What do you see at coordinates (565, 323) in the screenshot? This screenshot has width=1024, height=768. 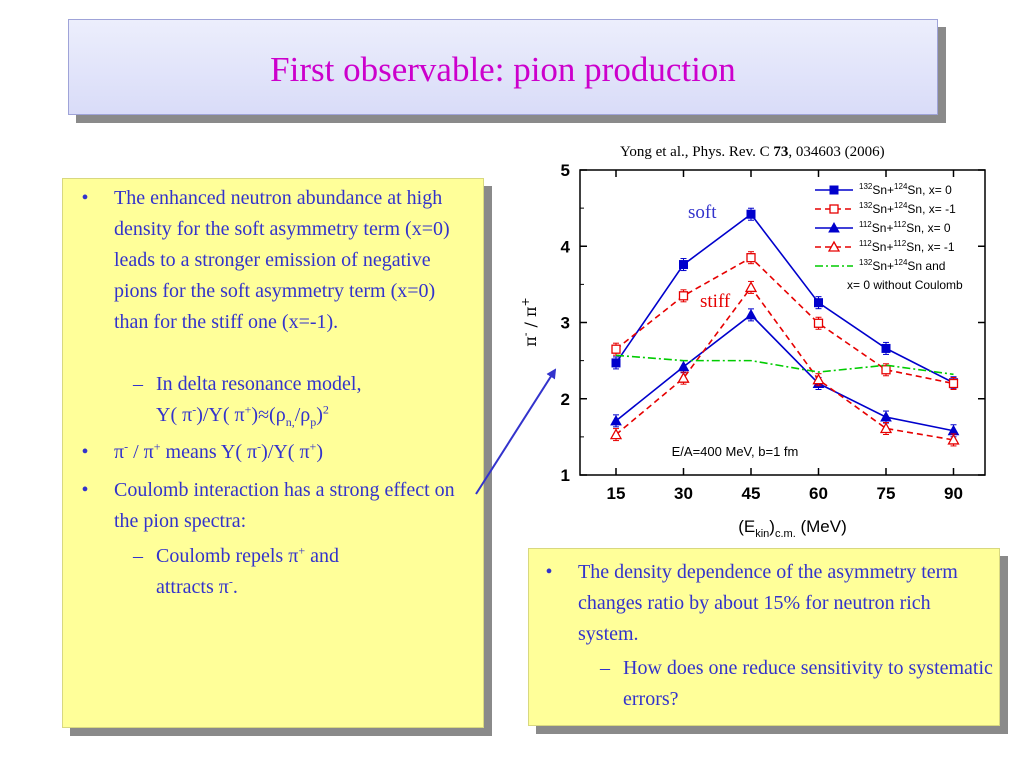 I see `y-tick-label: 3` at bounding box center [565, 323].